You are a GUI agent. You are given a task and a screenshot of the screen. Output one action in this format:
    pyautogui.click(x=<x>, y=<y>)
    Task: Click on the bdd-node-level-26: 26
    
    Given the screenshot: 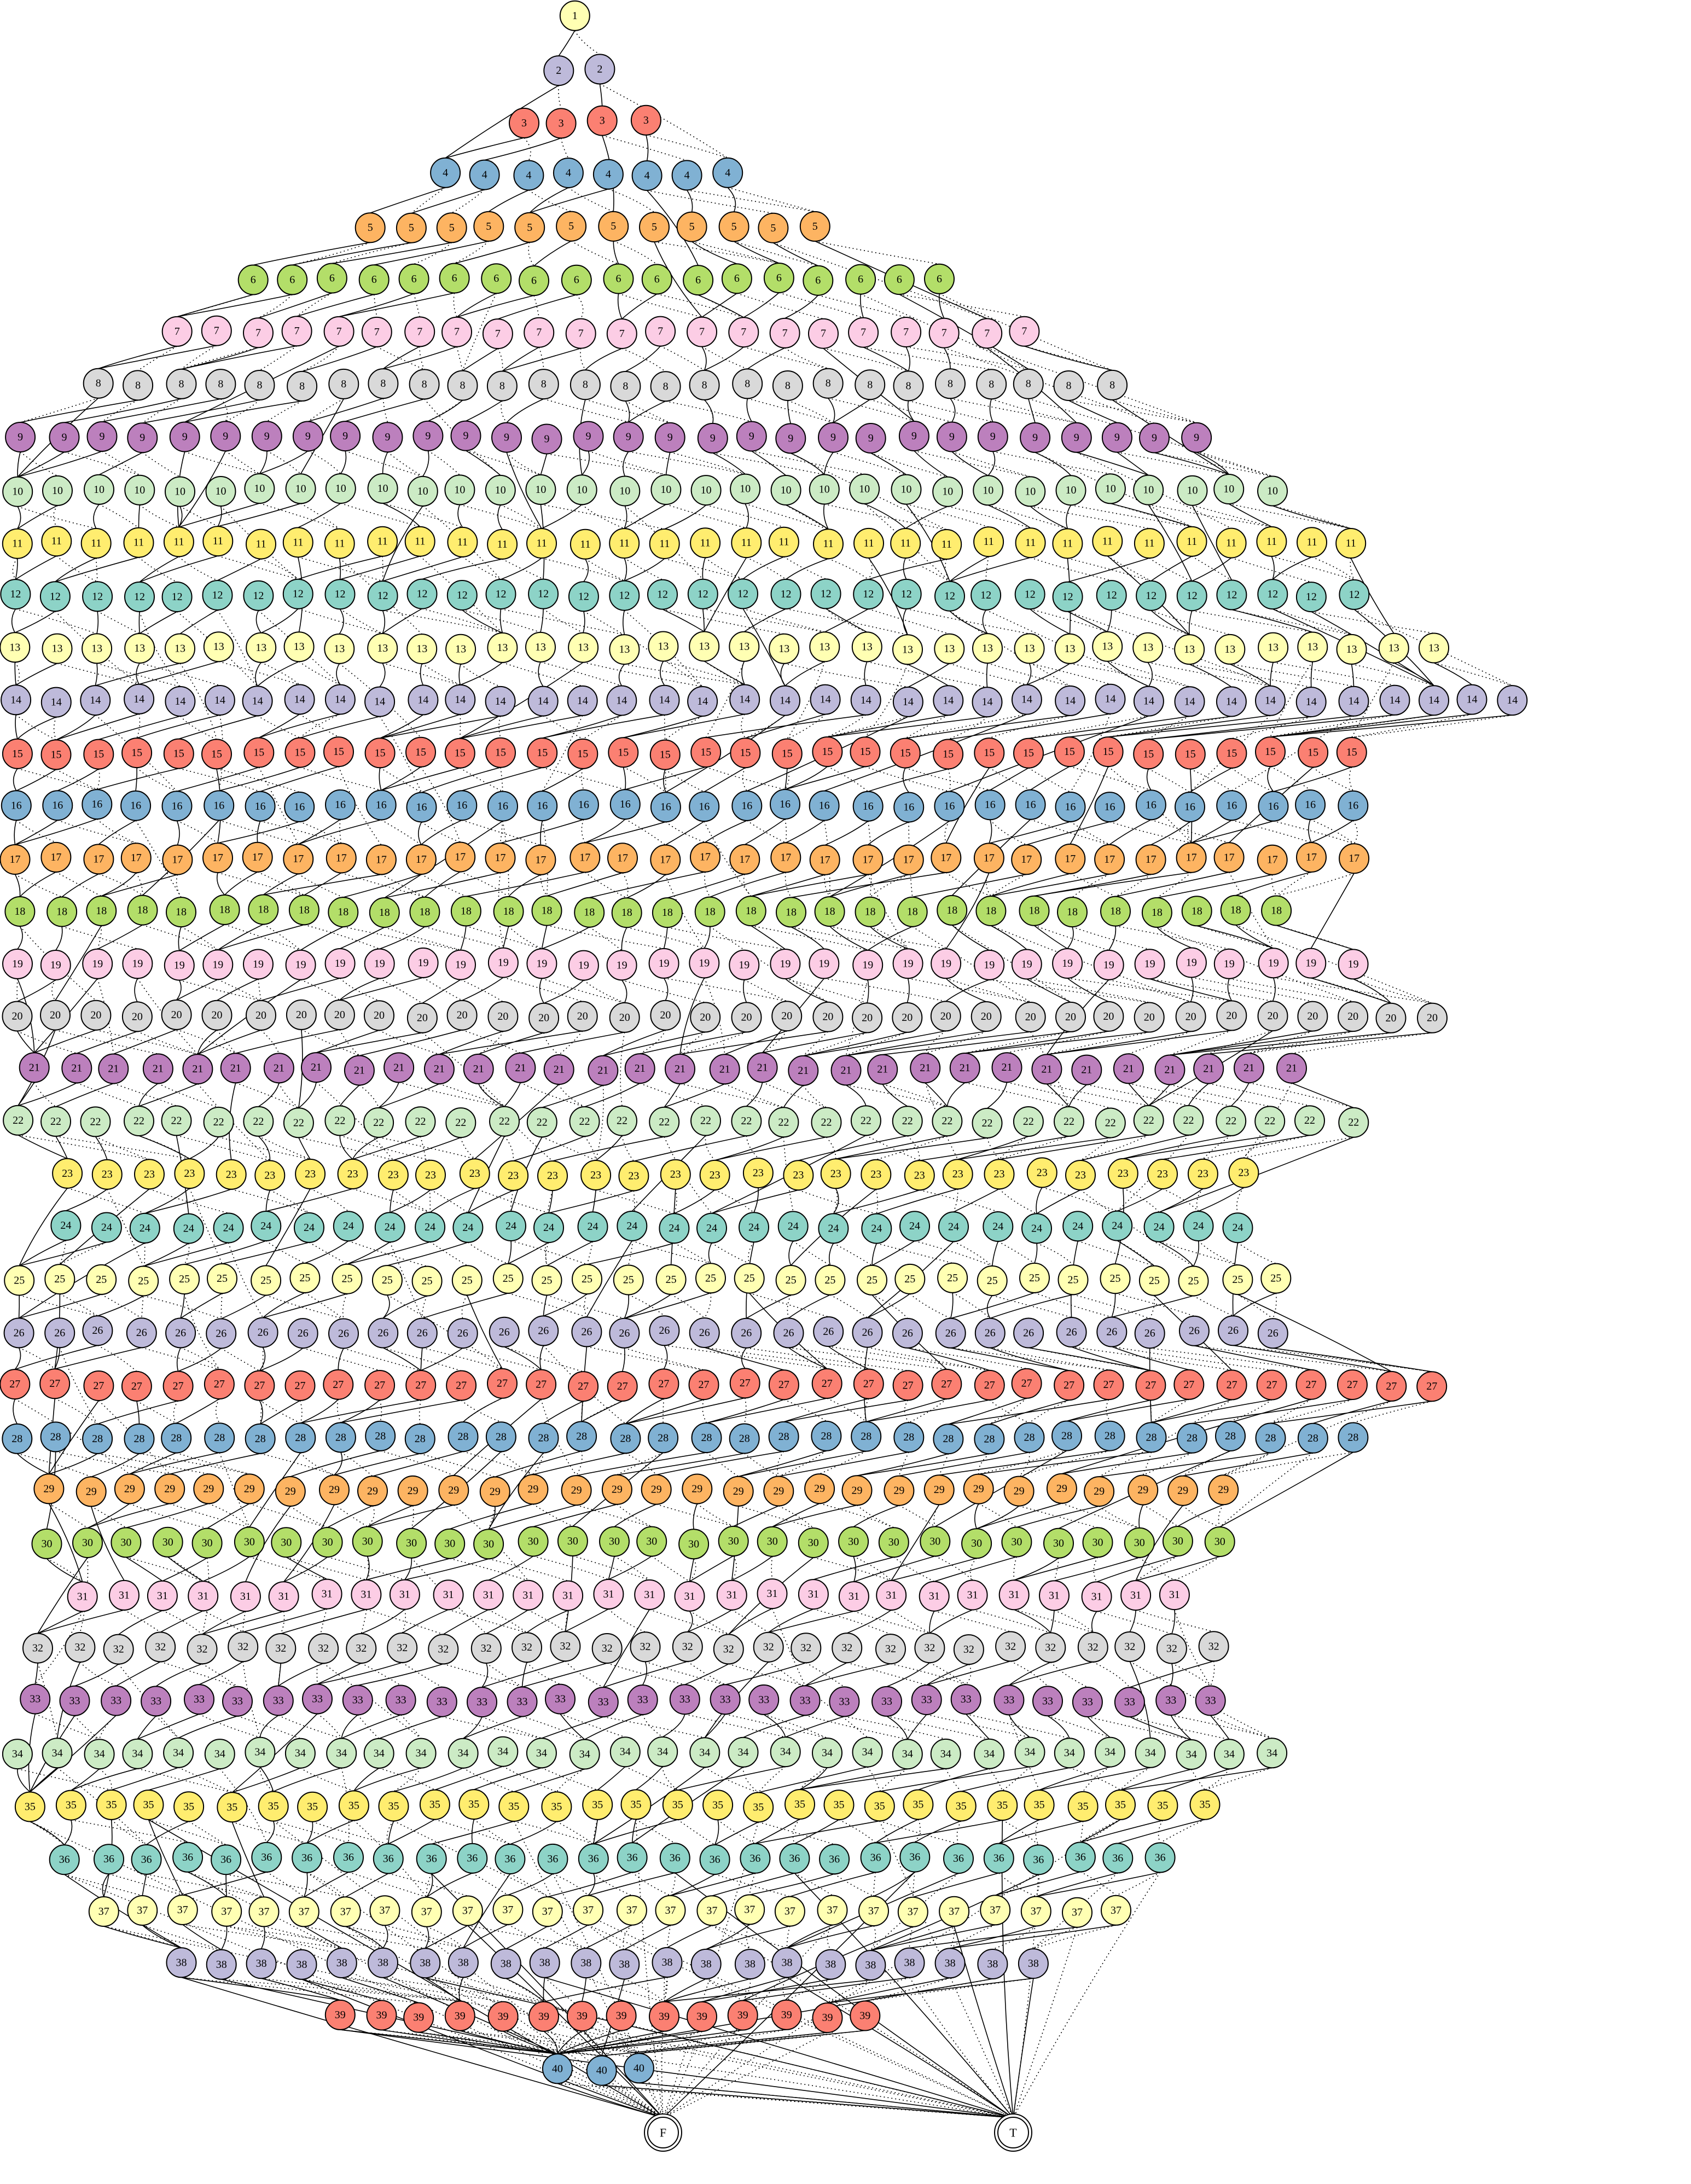 What is the action you would take?
    pyautogui.click(x=59, y=1333)
    